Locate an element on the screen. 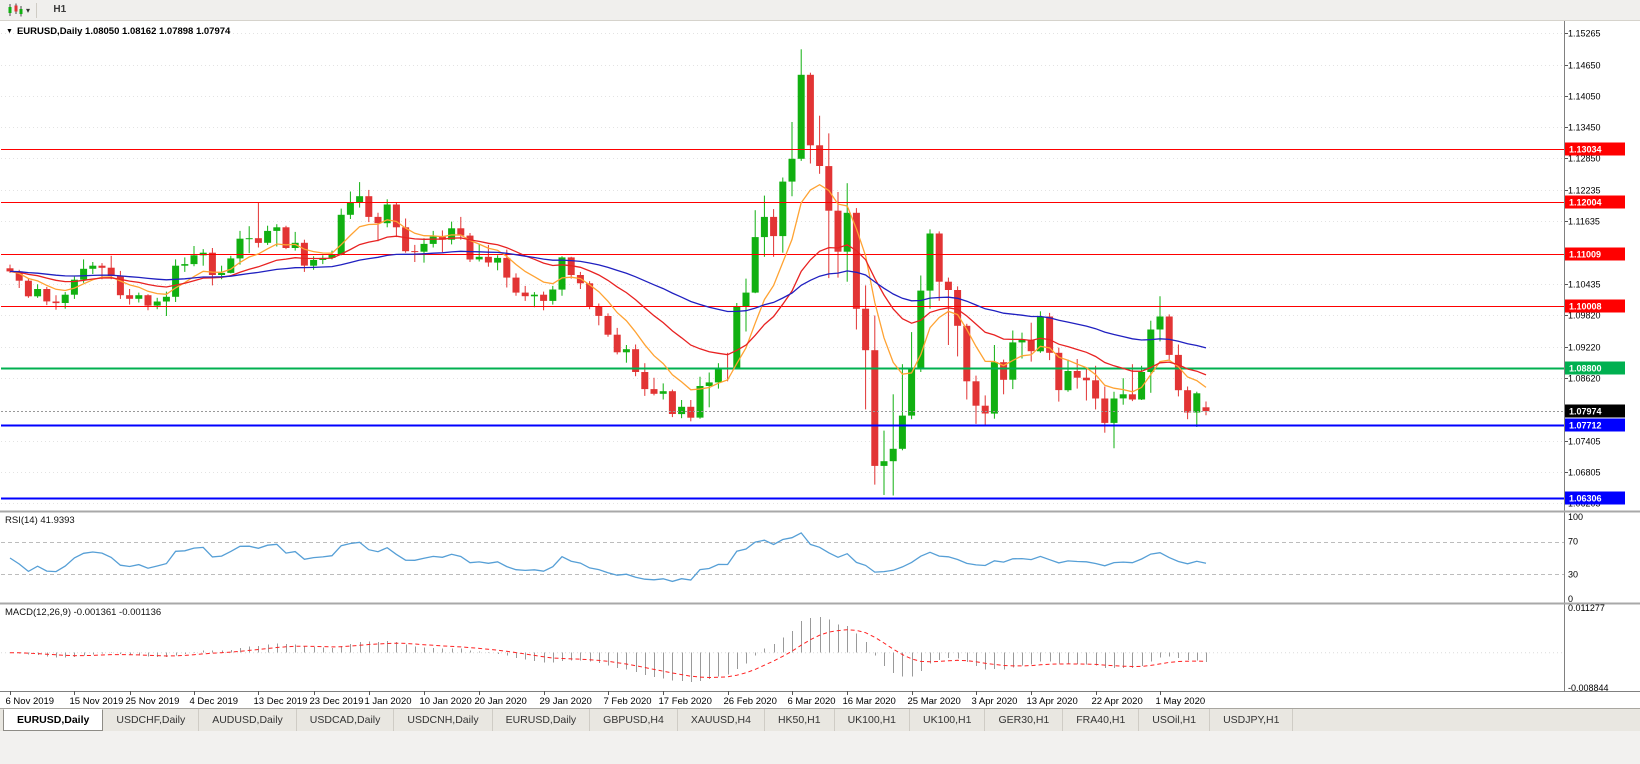  chart-type-dropdown-caret: ▾ is located at coordinates (28, 10).